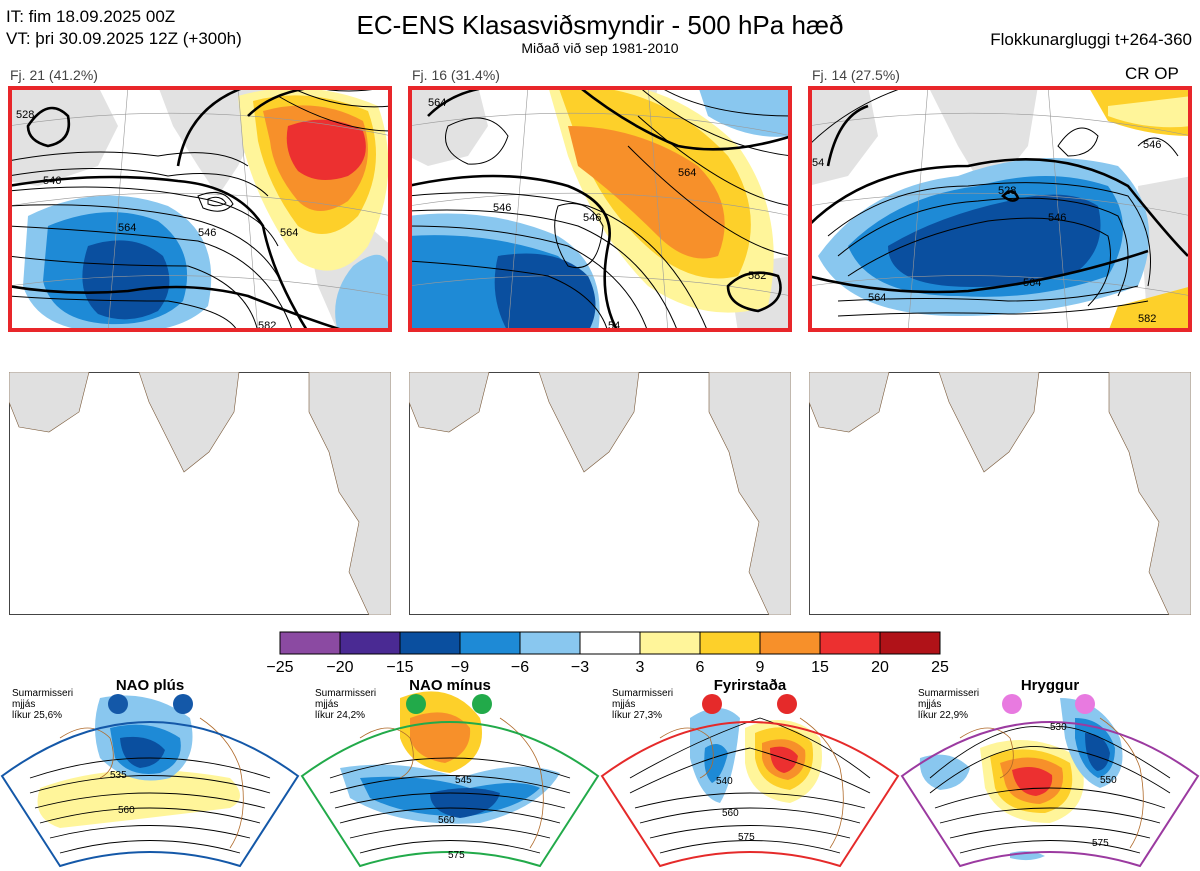 Image resolution: width=1200 pixels, height=871 pixels. What do you see at coordinates (600, 48) in the screenshot?
I see `page-subtitle: Miðað við sep 1981-2010` at bounding box center [600, 48].